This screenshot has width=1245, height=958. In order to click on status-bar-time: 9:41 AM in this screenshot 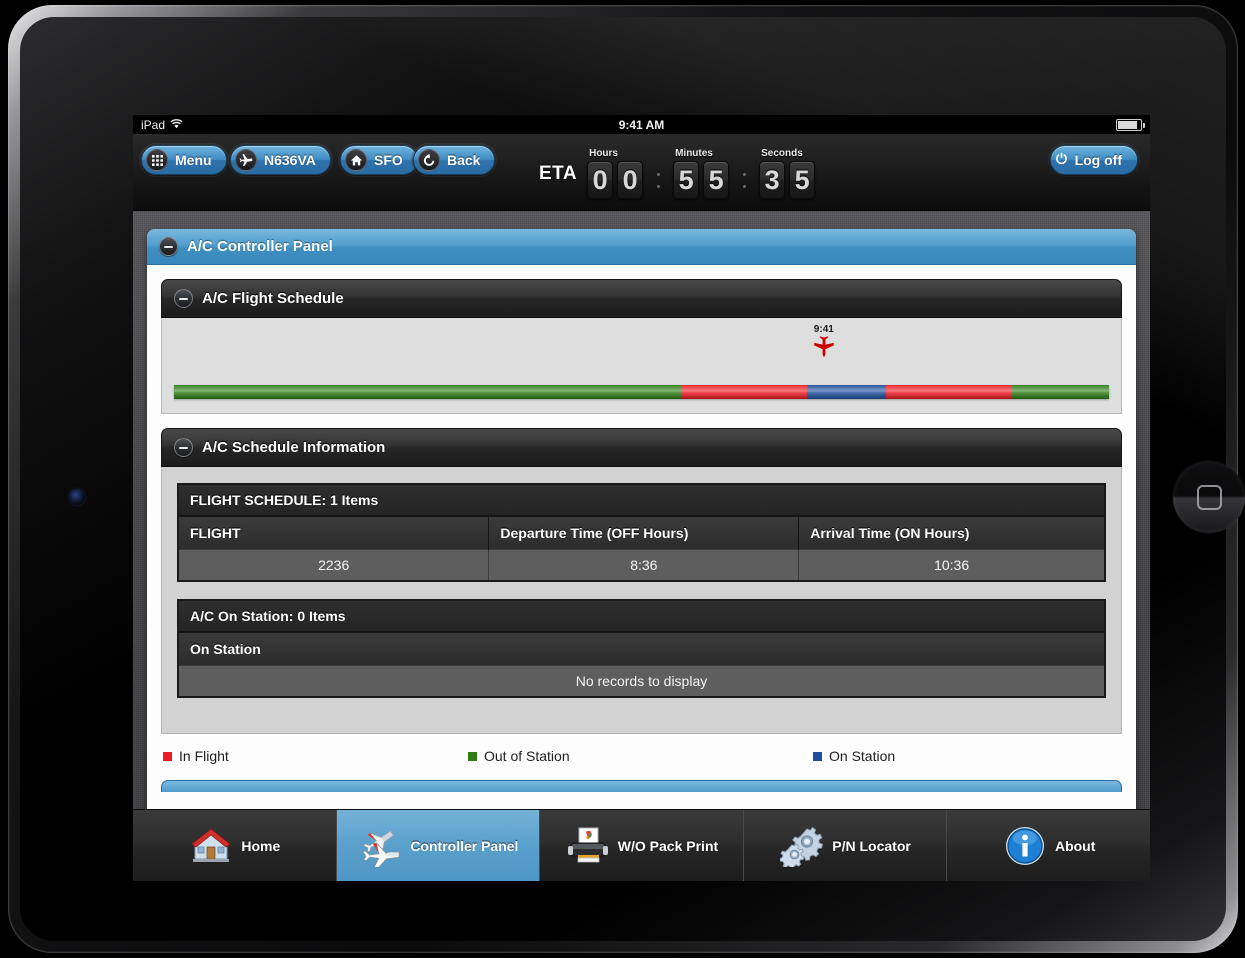, I will do `click(641, 124)`.